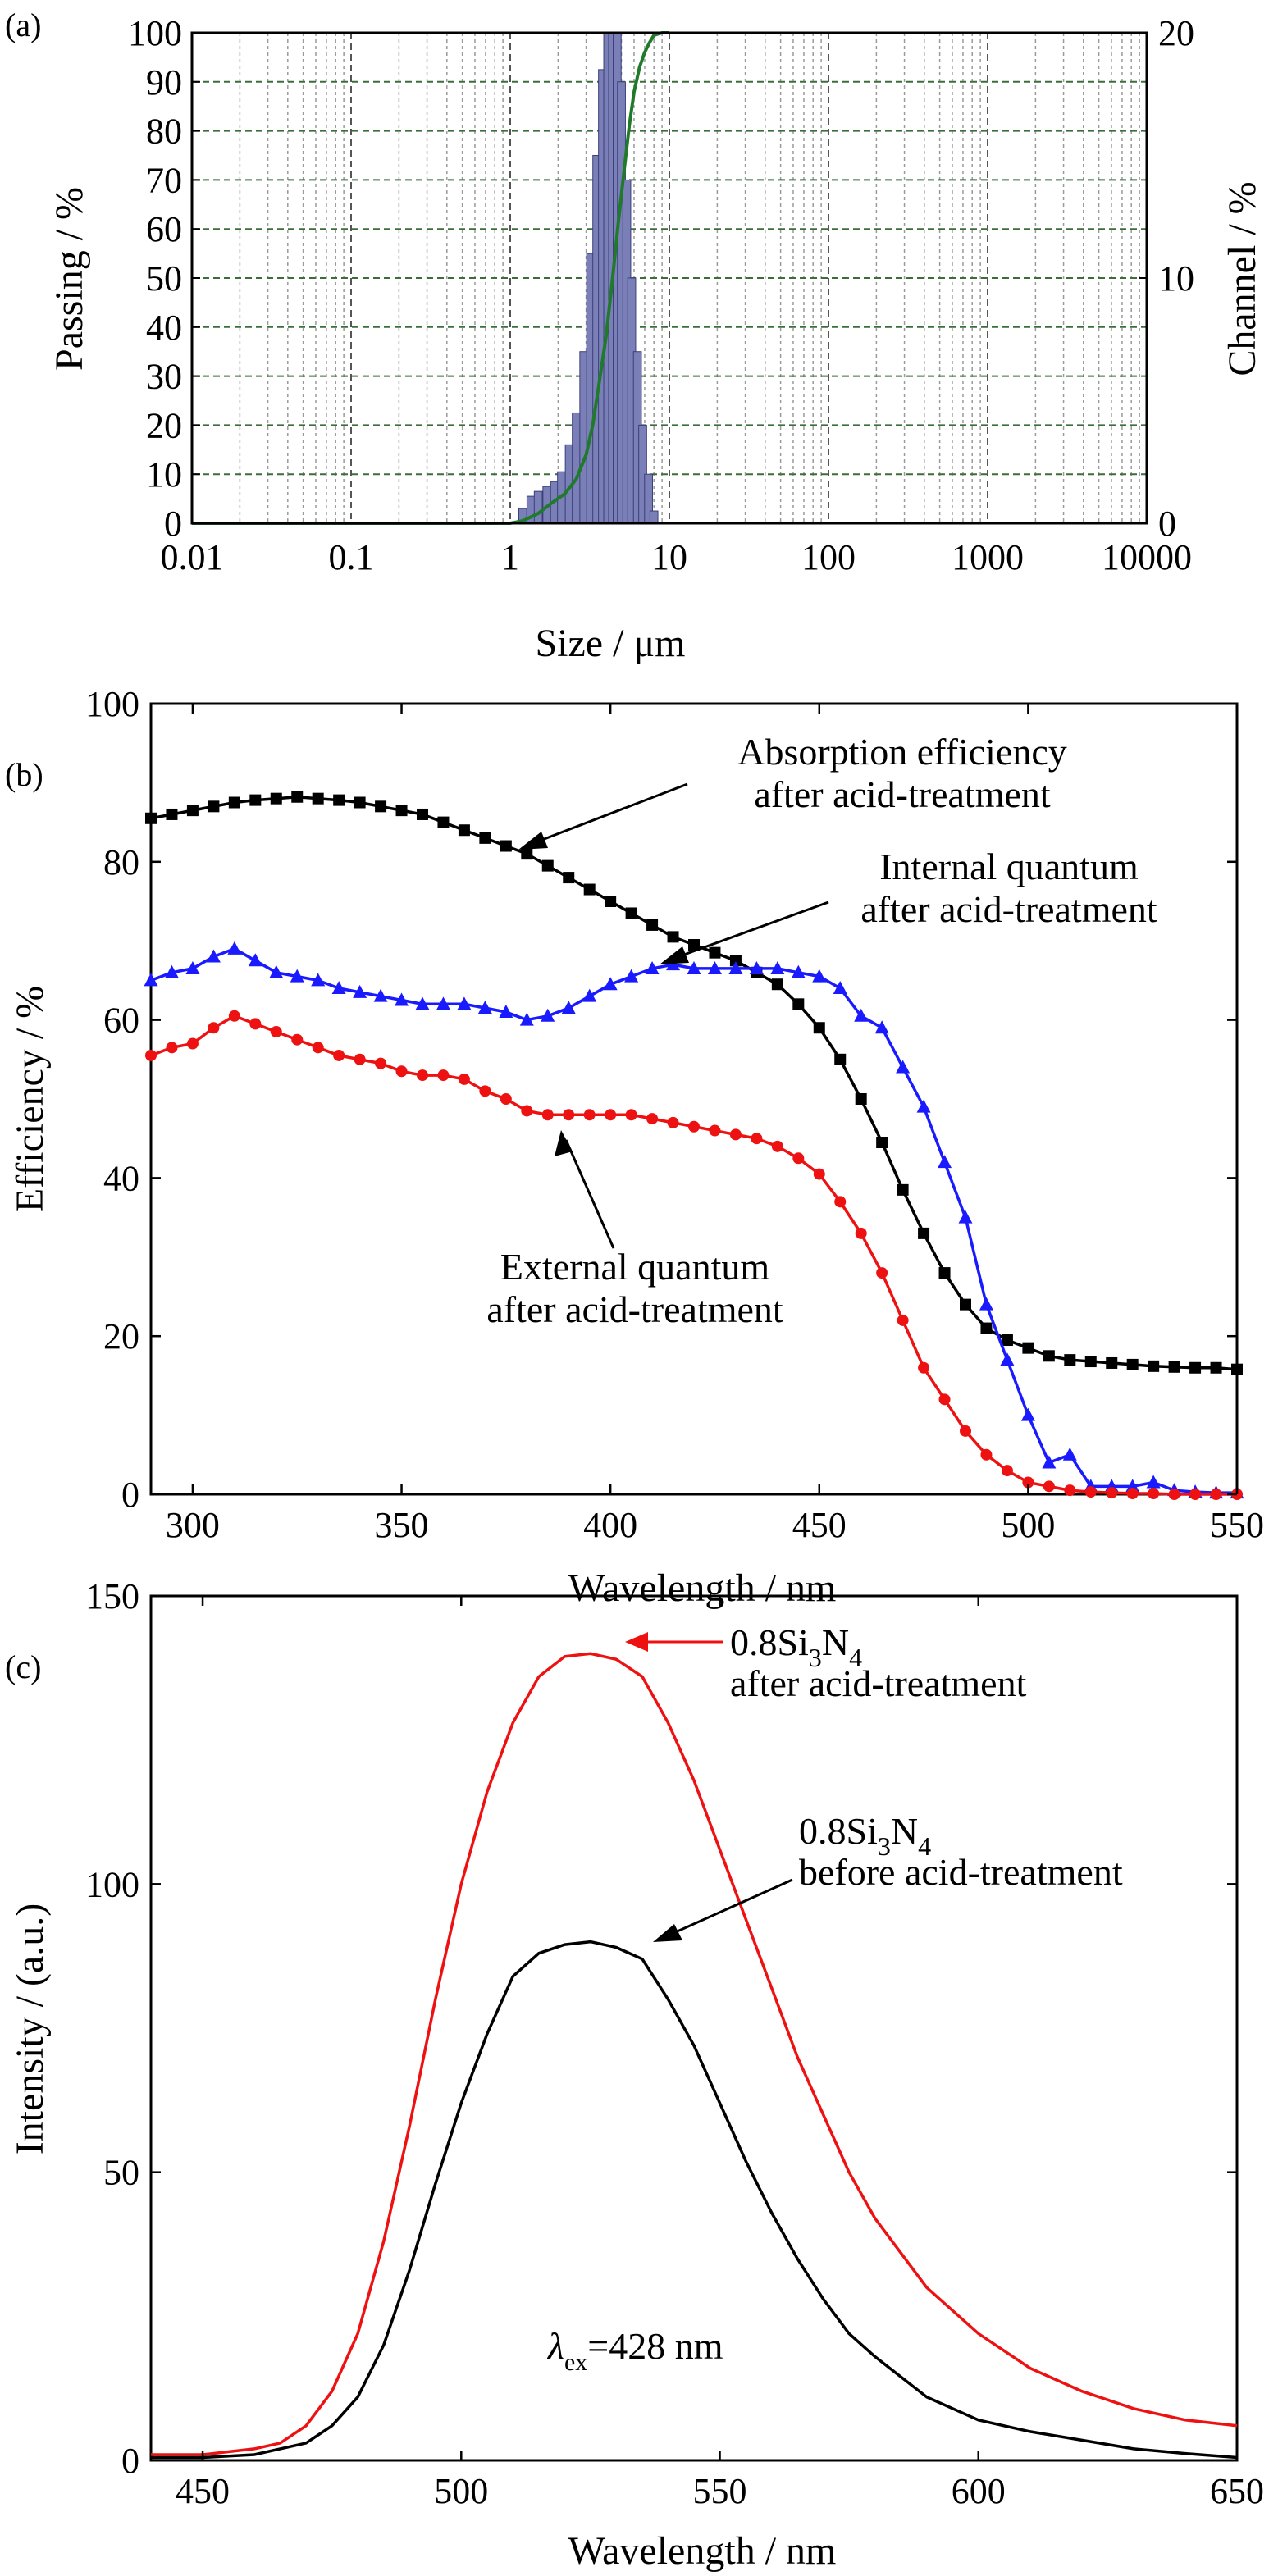 This screenshot has width=1278, height=2576. I want to click on x-tick-label: 350, so click(402, 1525).